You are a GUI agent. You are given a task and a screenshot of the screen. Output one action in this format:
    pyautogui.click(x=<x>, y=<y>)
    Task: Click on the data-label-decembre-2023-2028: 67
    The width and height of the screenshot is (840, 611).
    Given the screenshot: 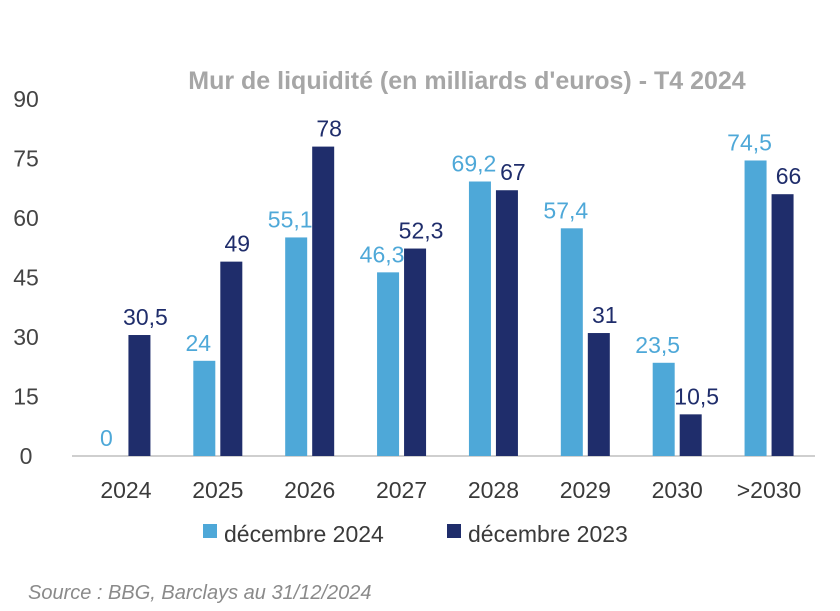 What is the action you would take?
    pyautogui.click(x=513, y=172)
    